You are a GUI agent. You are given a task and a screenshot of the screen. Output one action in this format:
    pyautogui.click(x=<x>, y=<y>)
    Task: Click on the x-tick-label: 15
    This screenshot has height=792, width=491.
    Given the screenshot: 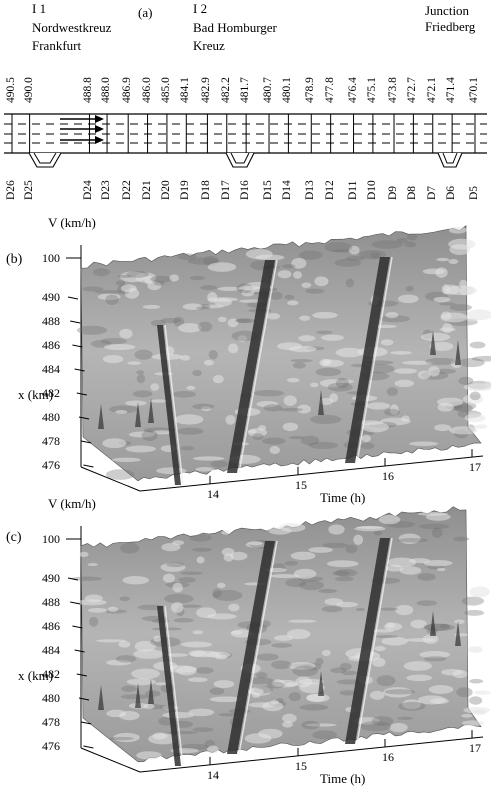 What is the action you would take?
    pyautogui.click(x=301, y=485)
    